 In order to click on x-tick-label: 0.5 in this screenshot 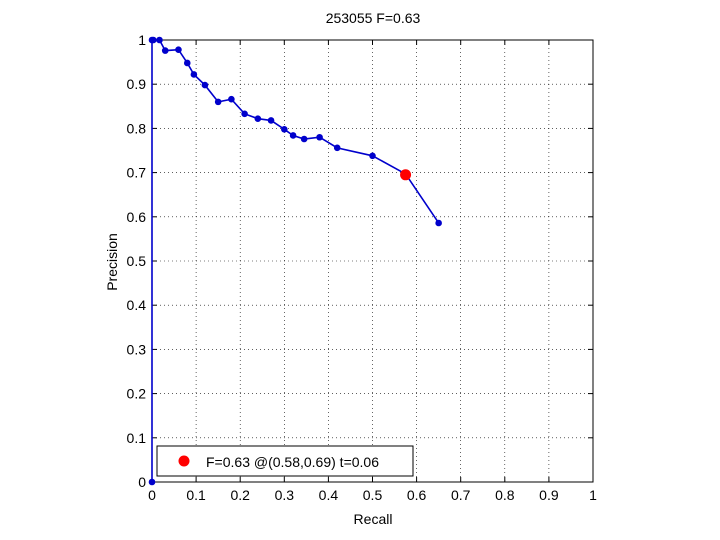, I will do `click(373, 495)`.